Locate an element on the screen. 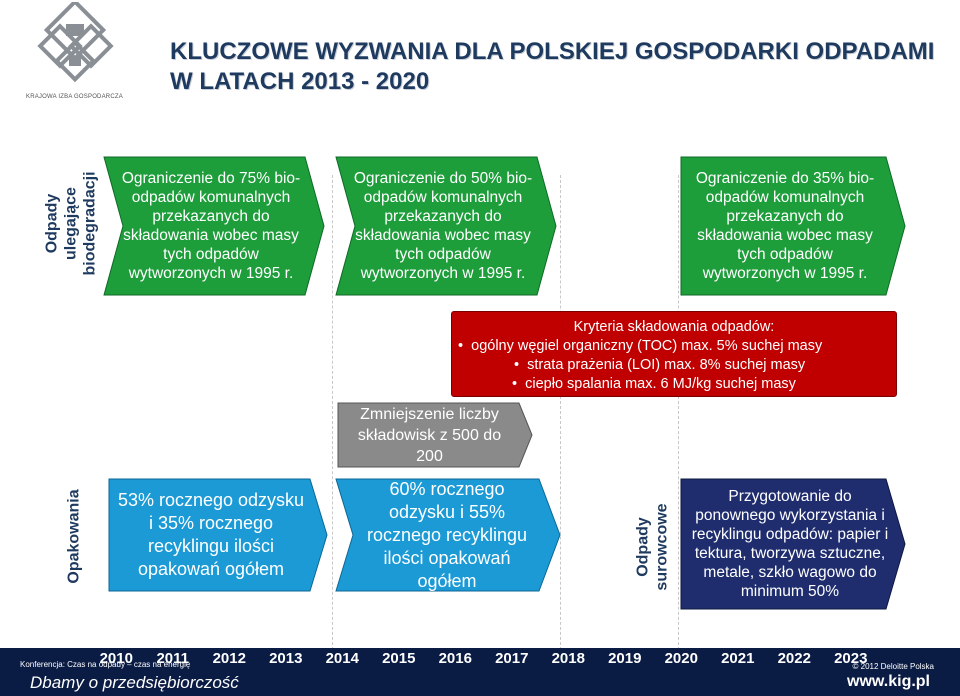 This screenshot has width=960, height=696. criteria-title: Kryteria składowania odpadów: is located at coordinates (674, 327).